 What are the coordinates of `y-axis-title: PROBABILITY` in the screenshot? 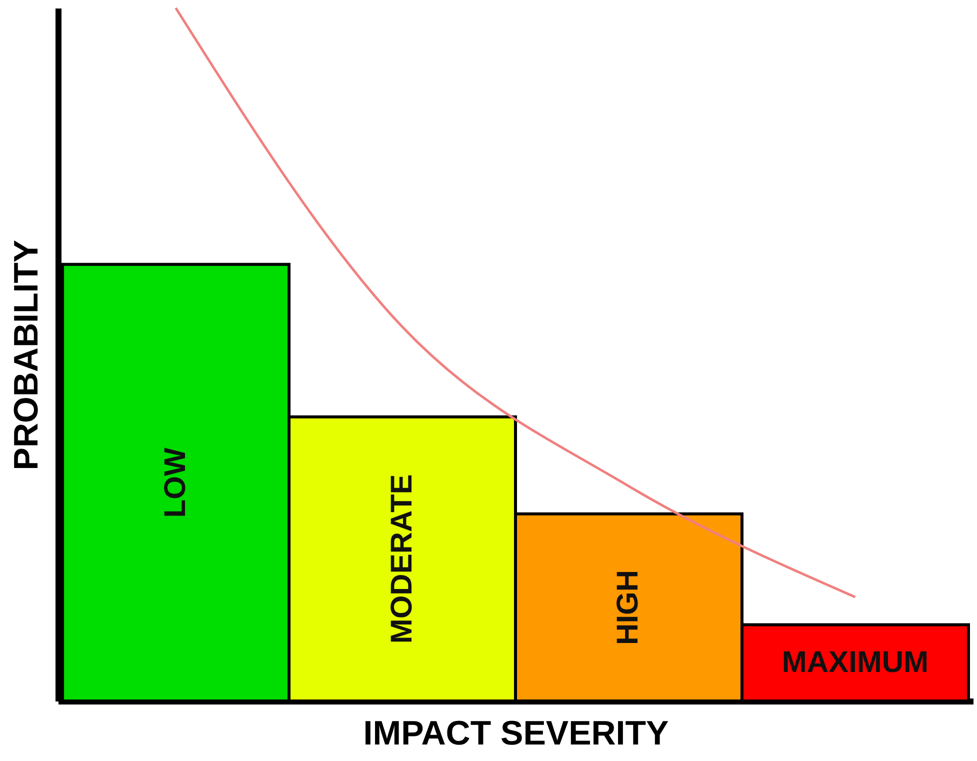 It's located at (27, 354).